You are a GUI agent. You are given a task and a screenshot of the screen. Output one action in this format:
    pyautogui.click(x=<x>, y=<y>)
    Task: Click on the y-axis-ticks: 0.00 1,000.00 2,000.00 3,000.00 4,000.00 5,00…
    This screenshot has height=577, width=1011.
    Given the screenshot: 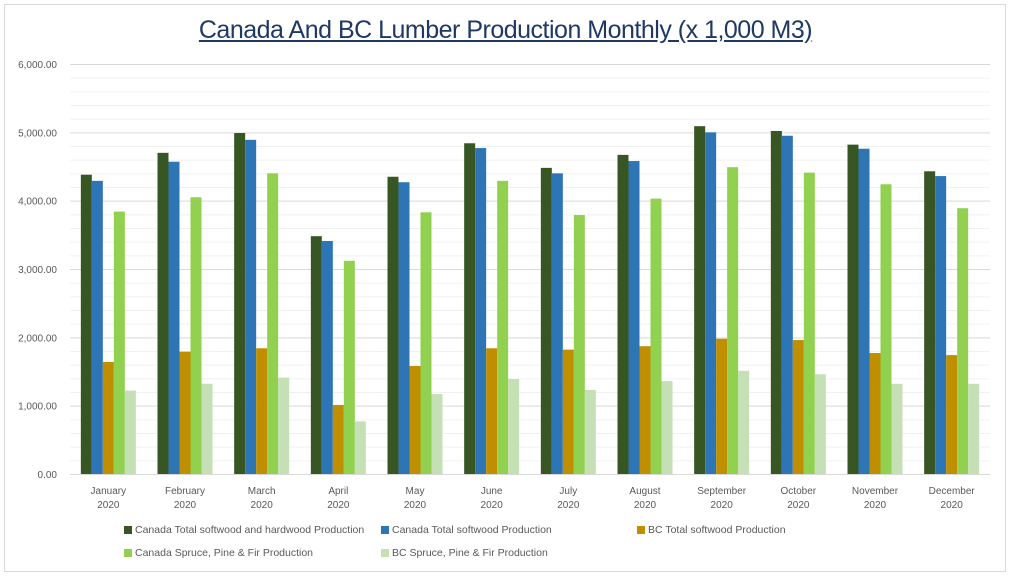 What is the action you would take?
    pyautogui.click(x=37, y=270)
    